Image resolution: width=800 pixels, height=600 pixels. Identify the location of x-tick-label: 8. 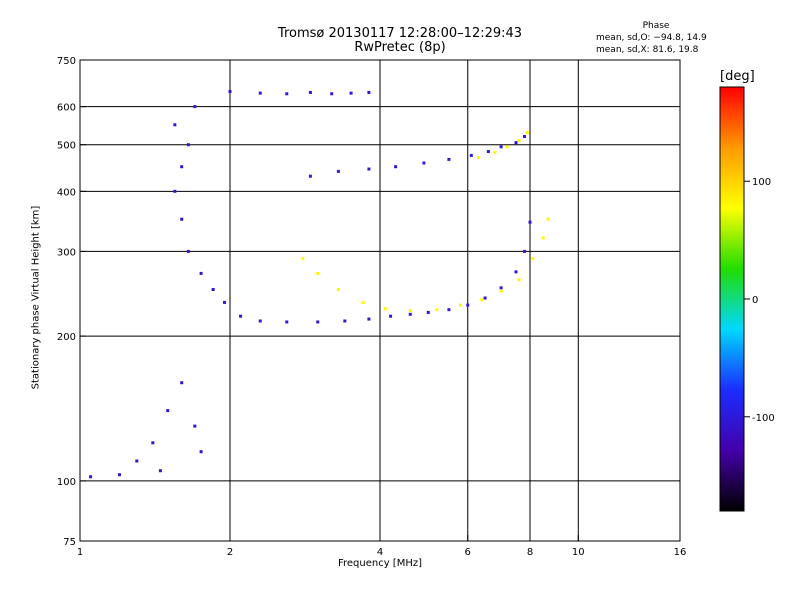
(530, 552).